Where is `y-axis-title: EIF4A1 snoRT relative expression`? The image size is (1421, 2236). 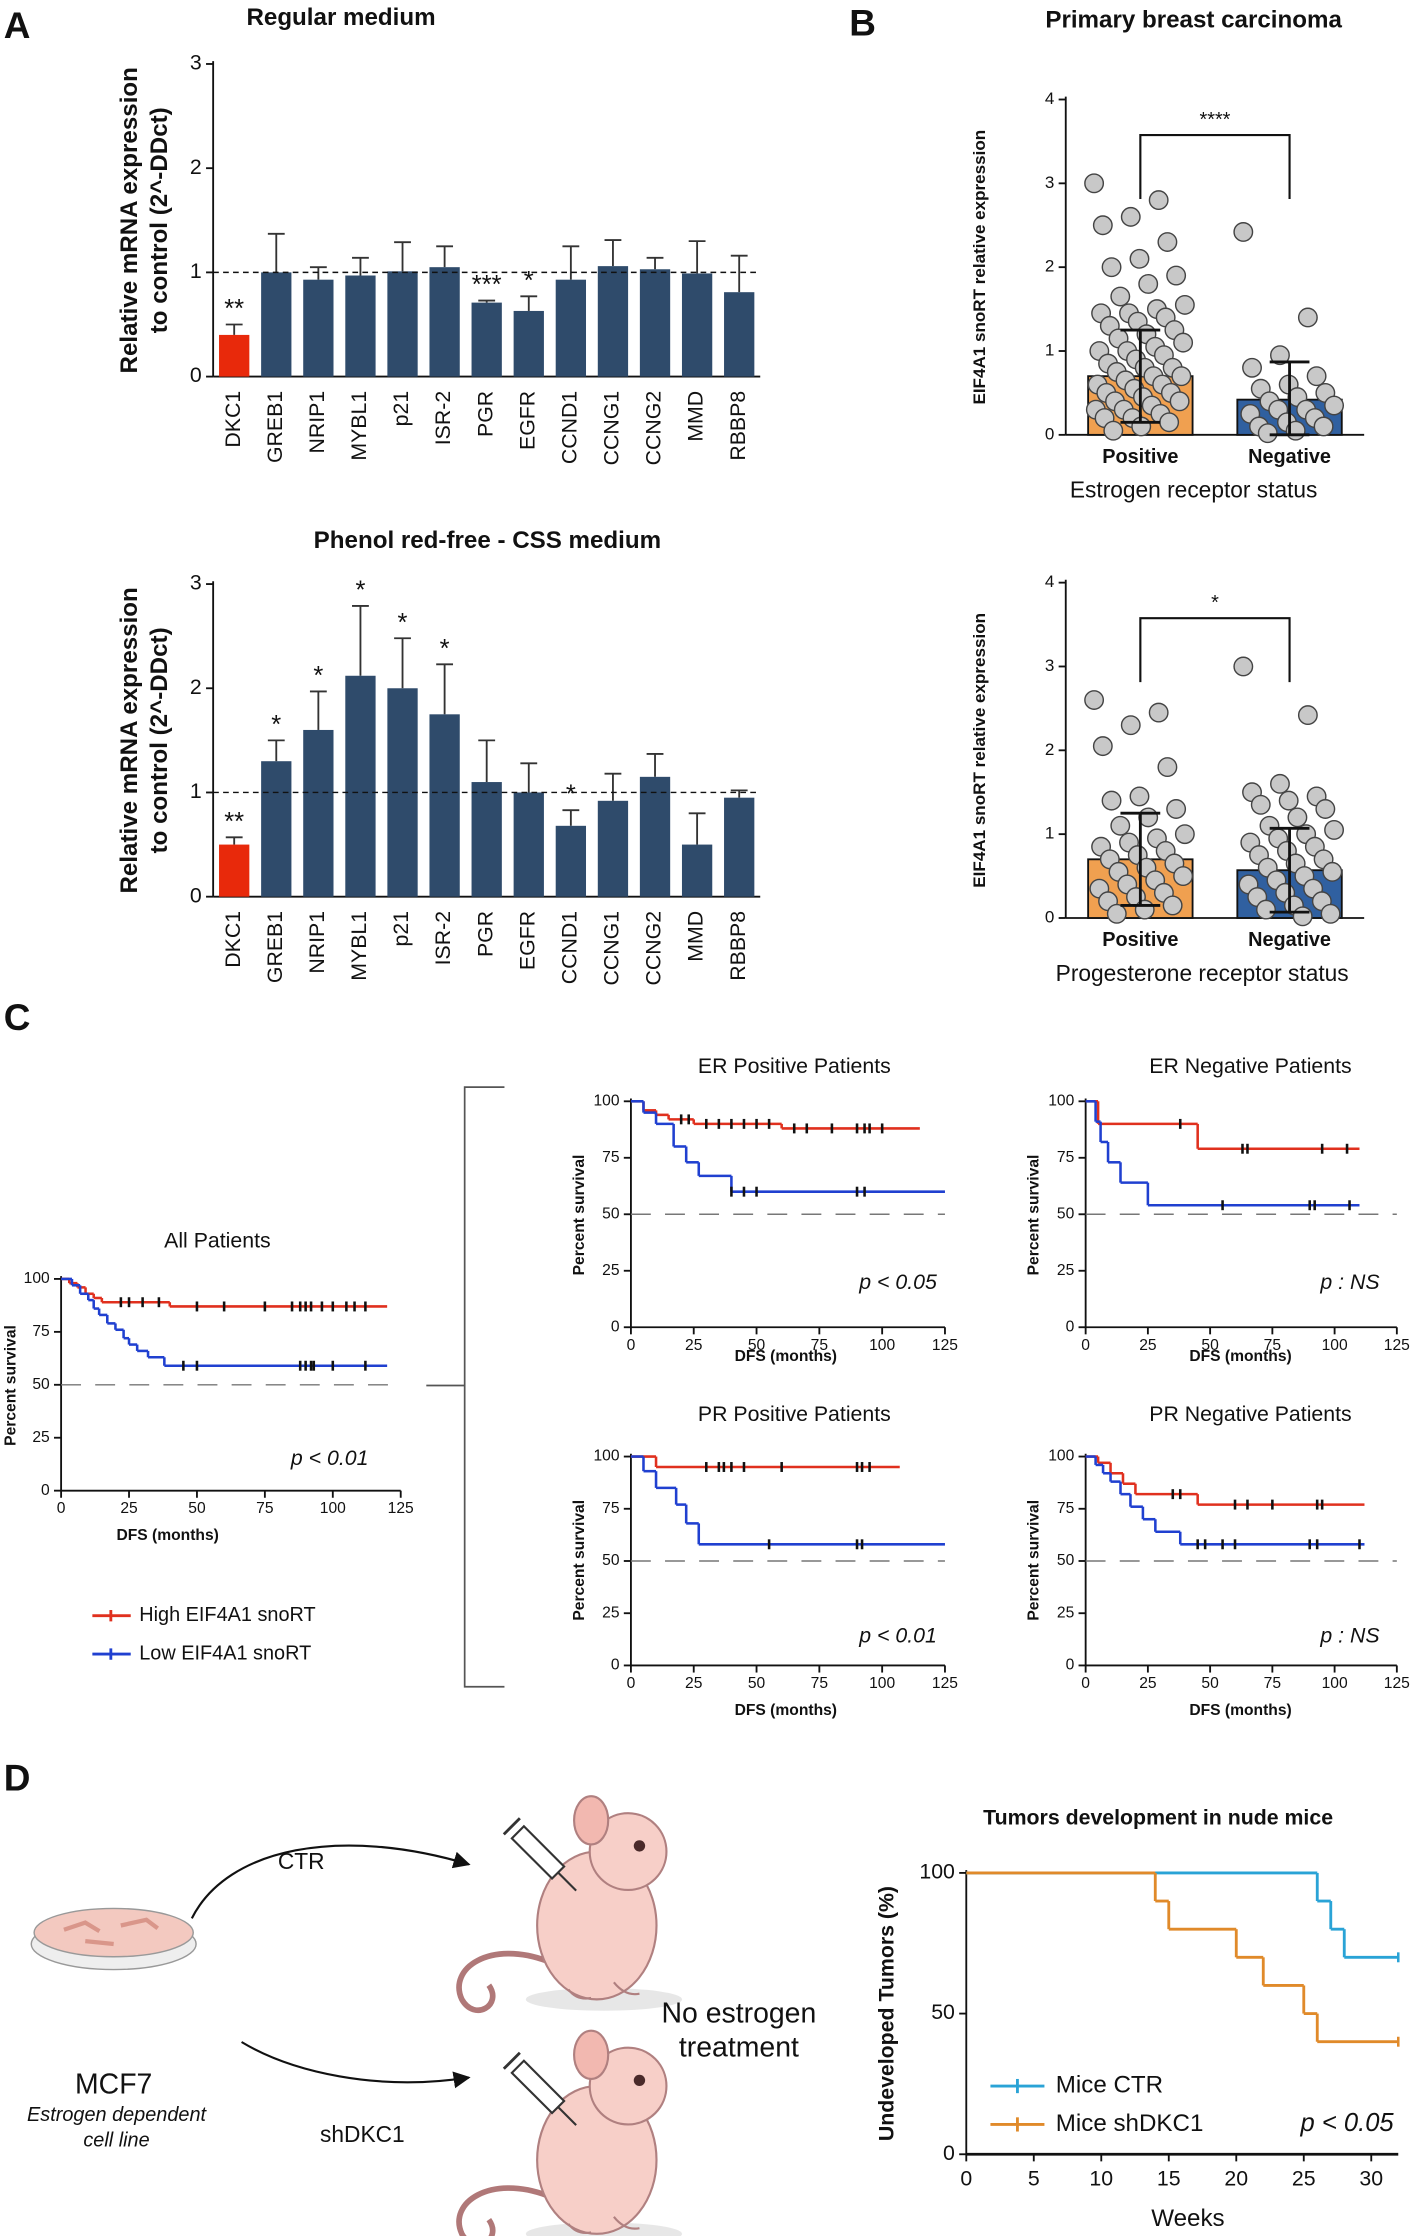 y-axis-title: EIF4A1 snoRT relative expression is located at coordinates (979, 750).